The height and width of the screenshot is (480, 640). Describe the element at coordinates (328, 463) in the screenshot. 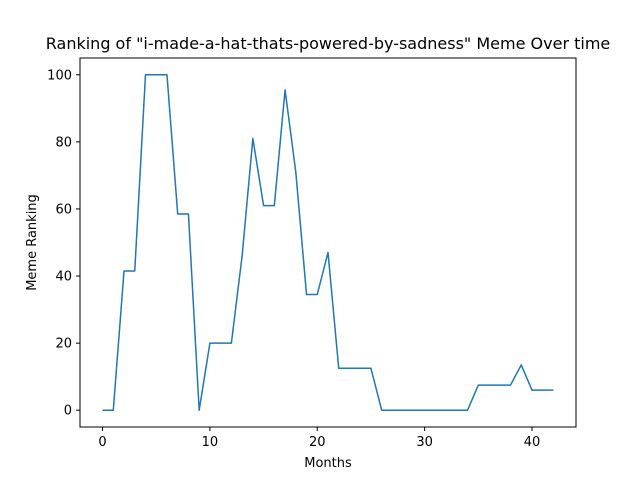

I see `x-axis-label: Months` at that location.